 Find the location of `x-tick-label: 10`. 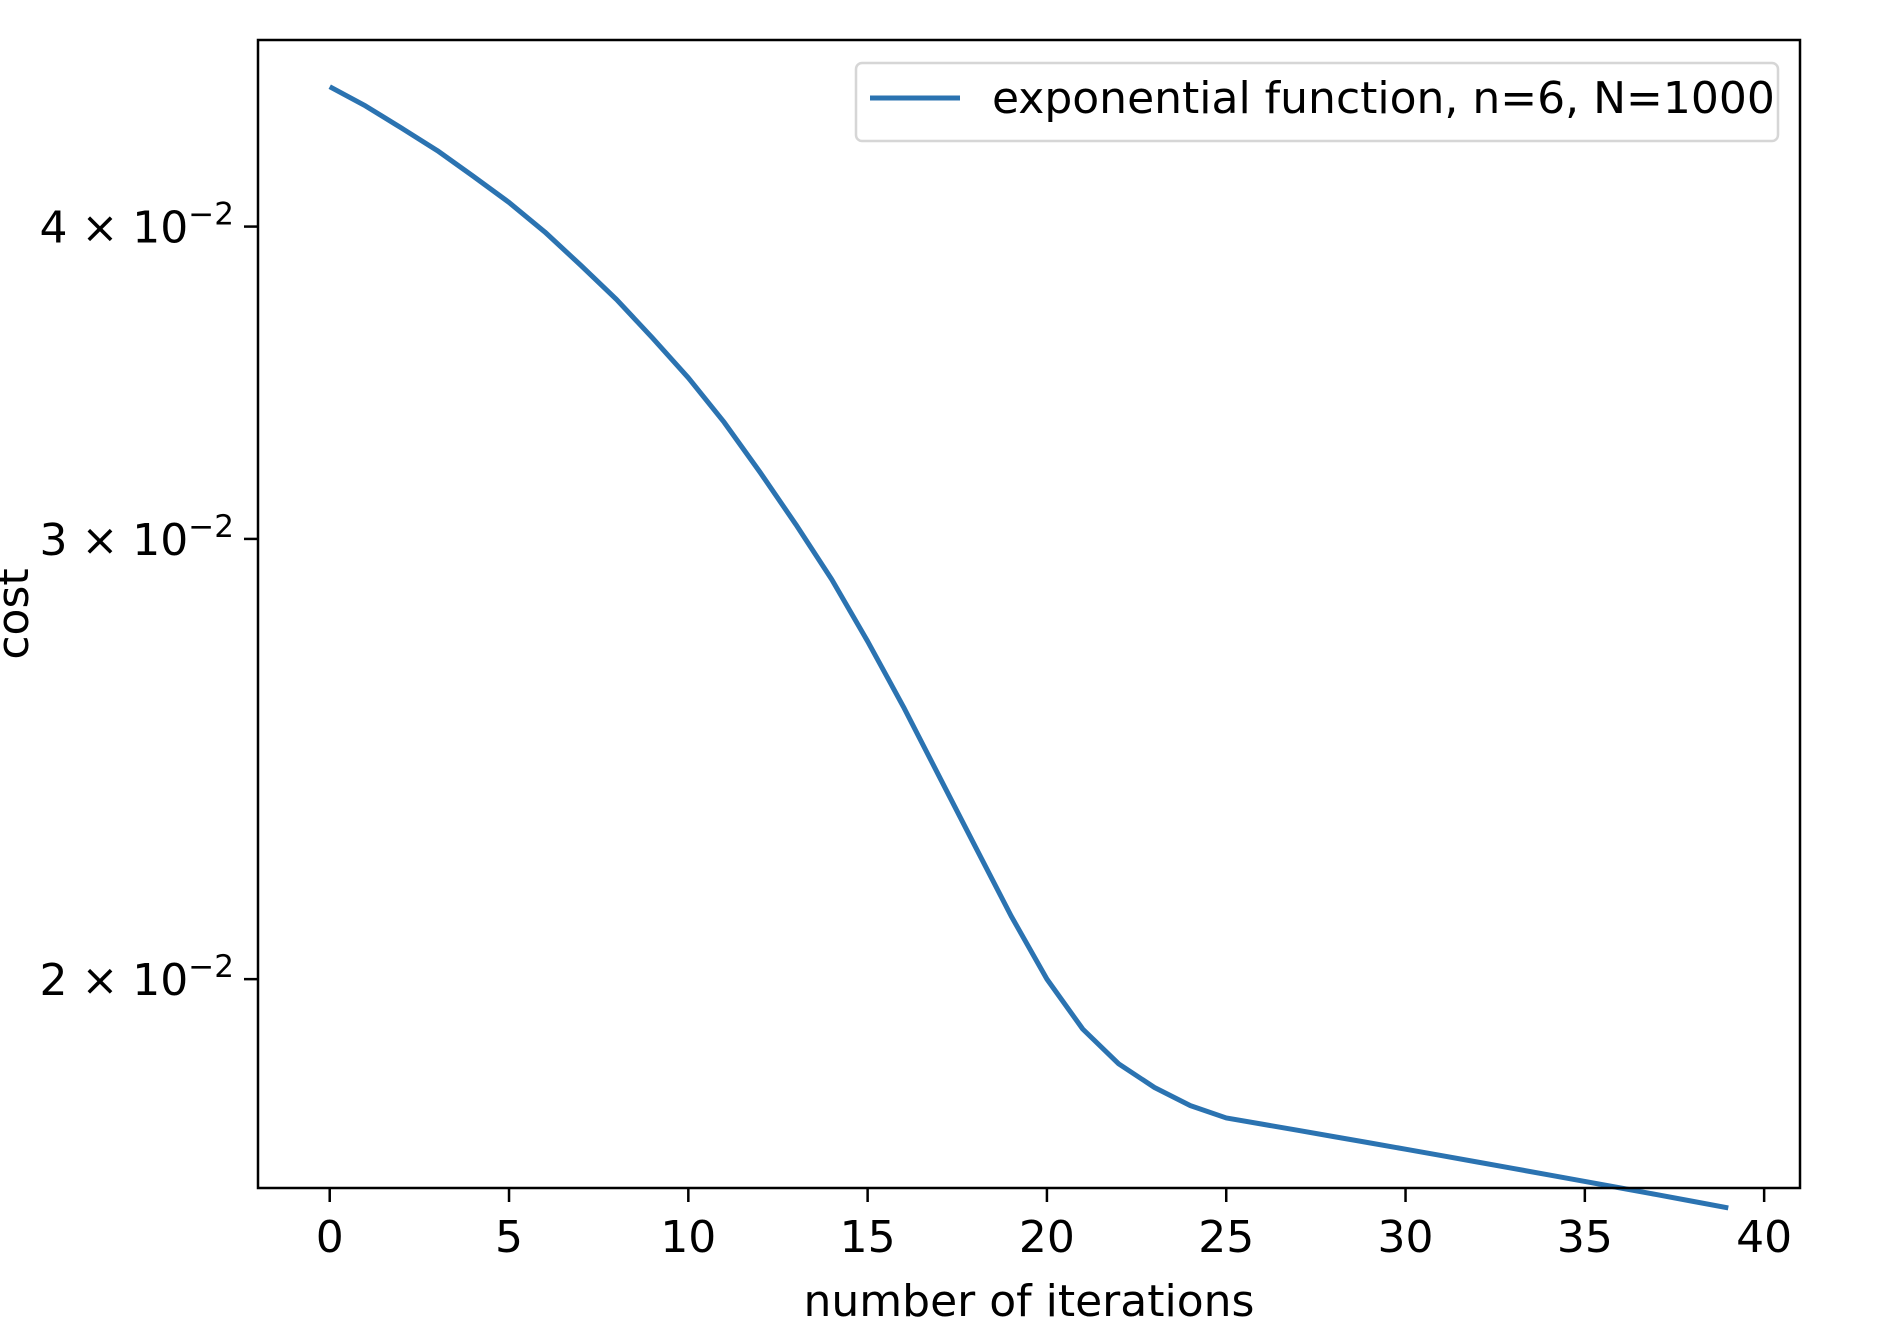

x-tick-label: 10 is located at coordinates (688, 1237).